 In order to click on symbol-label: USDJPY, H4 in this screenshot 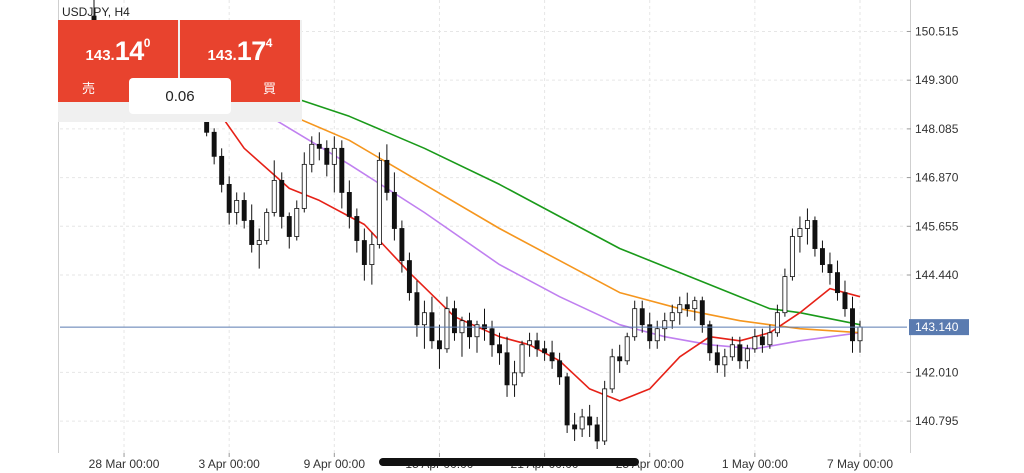, I will do `click(96, 12)`.